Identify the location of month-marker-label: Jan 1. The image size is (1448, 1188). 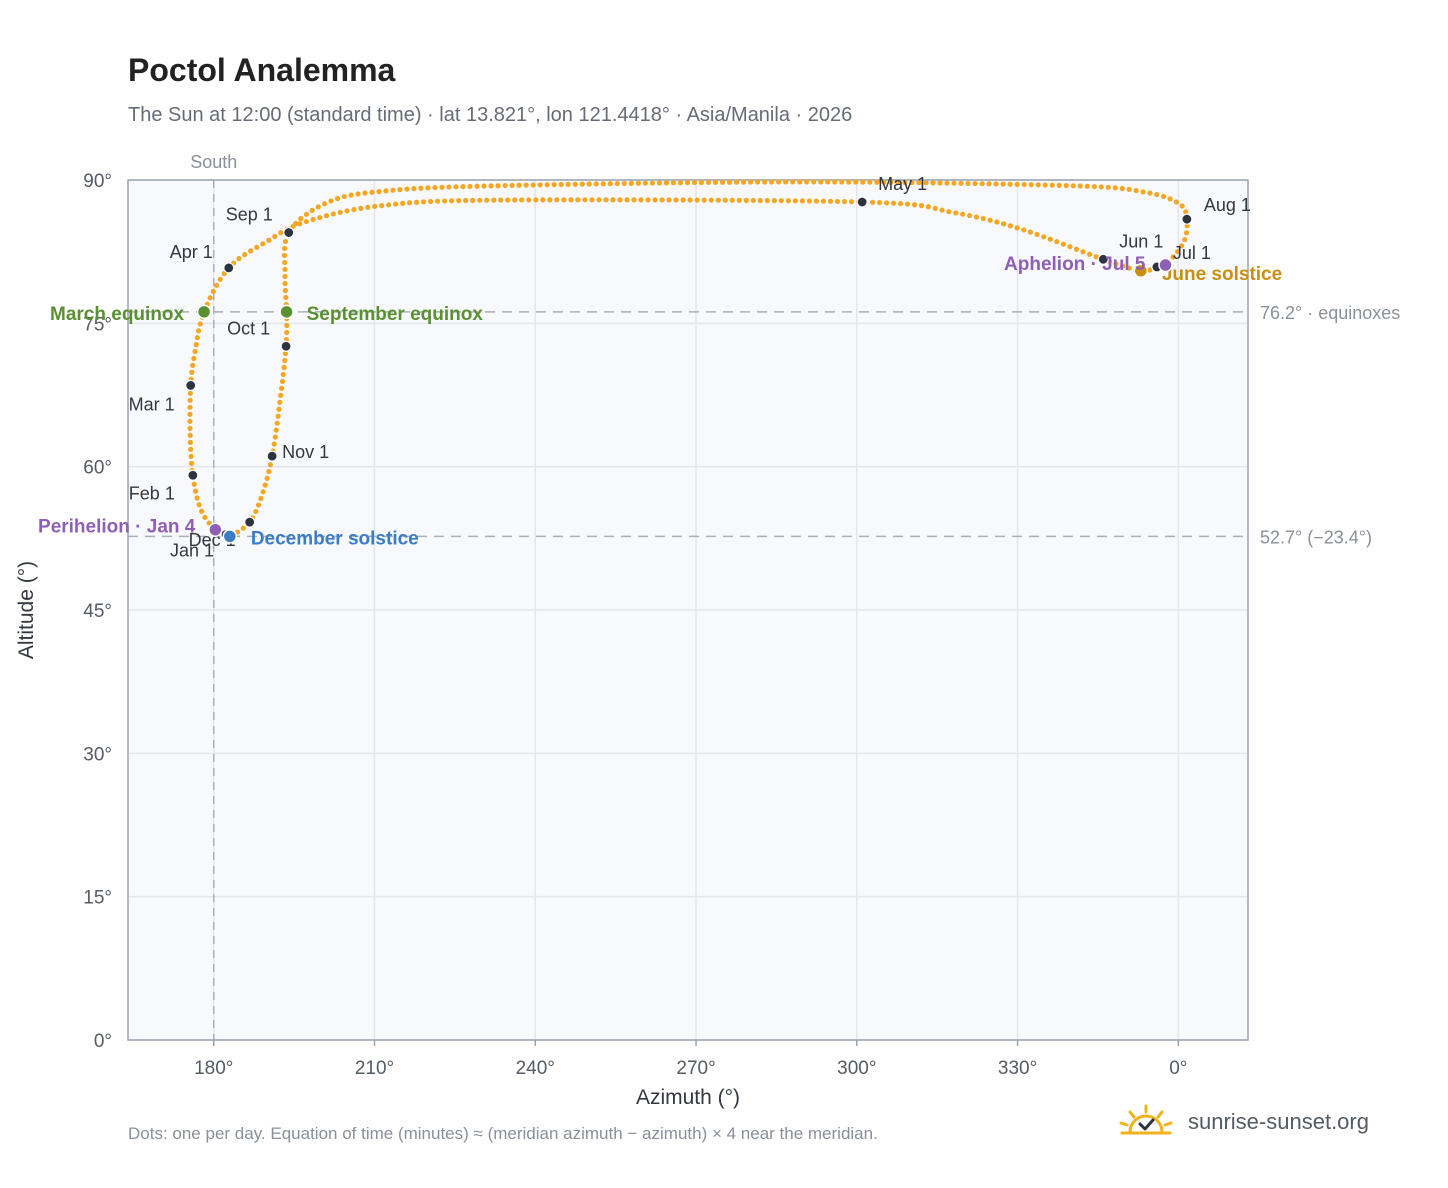
(192, 551).